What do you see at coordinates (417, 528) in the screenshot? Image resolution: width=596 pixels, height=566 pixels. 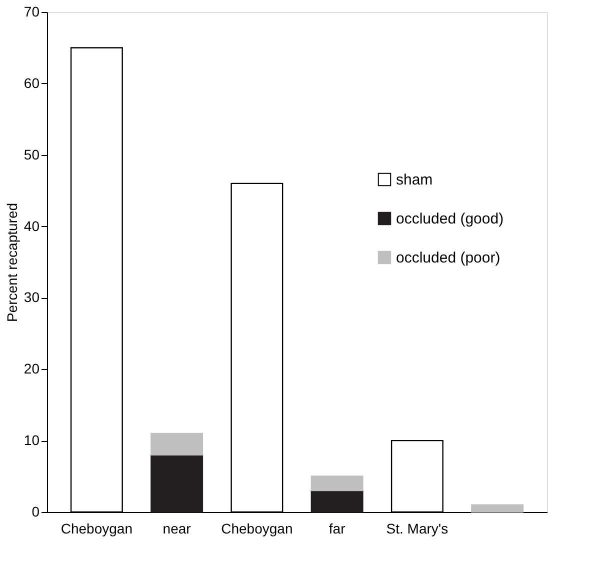 I see `x-tick-label: St. Mary's` at bounding box center [417, 528].